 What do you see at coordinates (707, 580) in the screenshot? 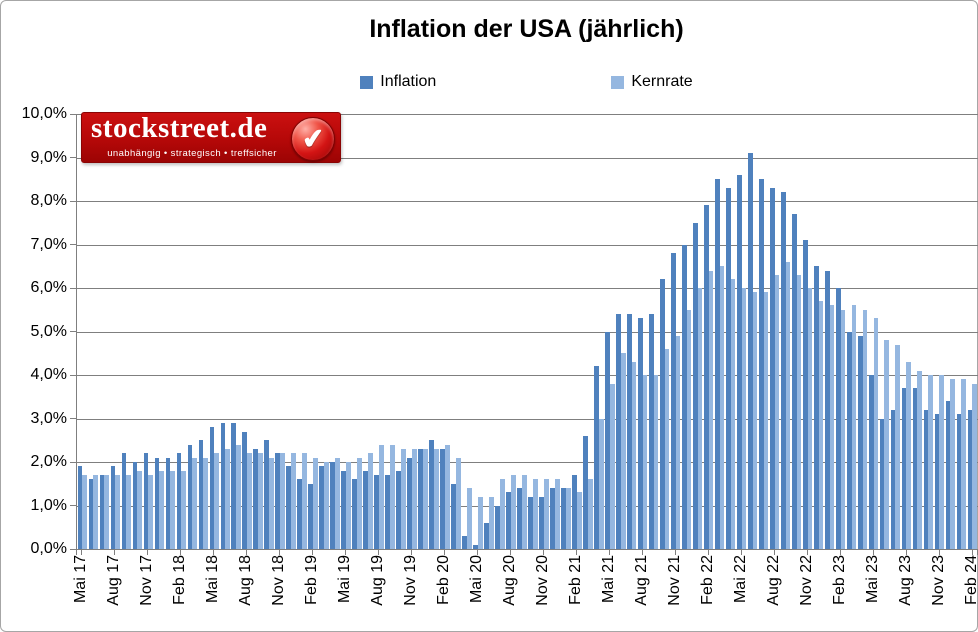
I see `x-axis-label: Feb 22` at bounding box center [707, 580].